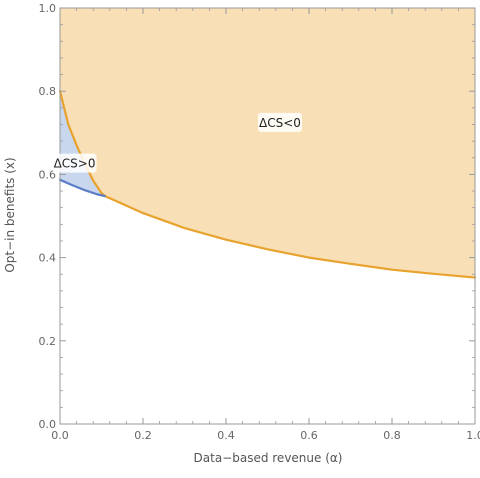 This screenshot has width=480, height=478. I want to click on x-tick-label: 1.0, so click(473, 435).